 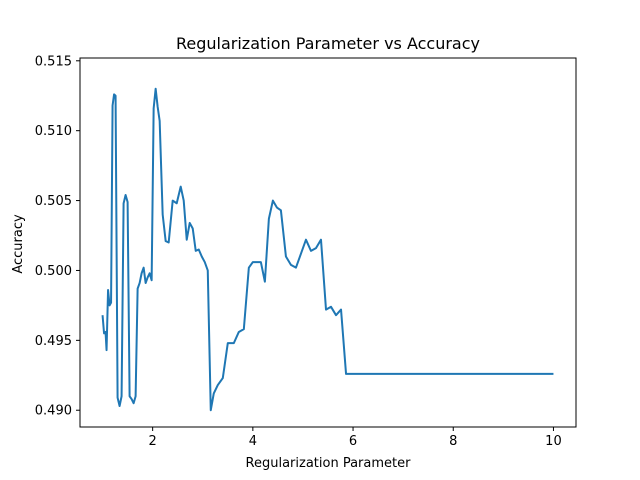 What do you see at coordinates (328, 43) in the screenshot?
I see `chart-title: Regularization Parameter vs Accuracy` at bounding box center [328, 43].